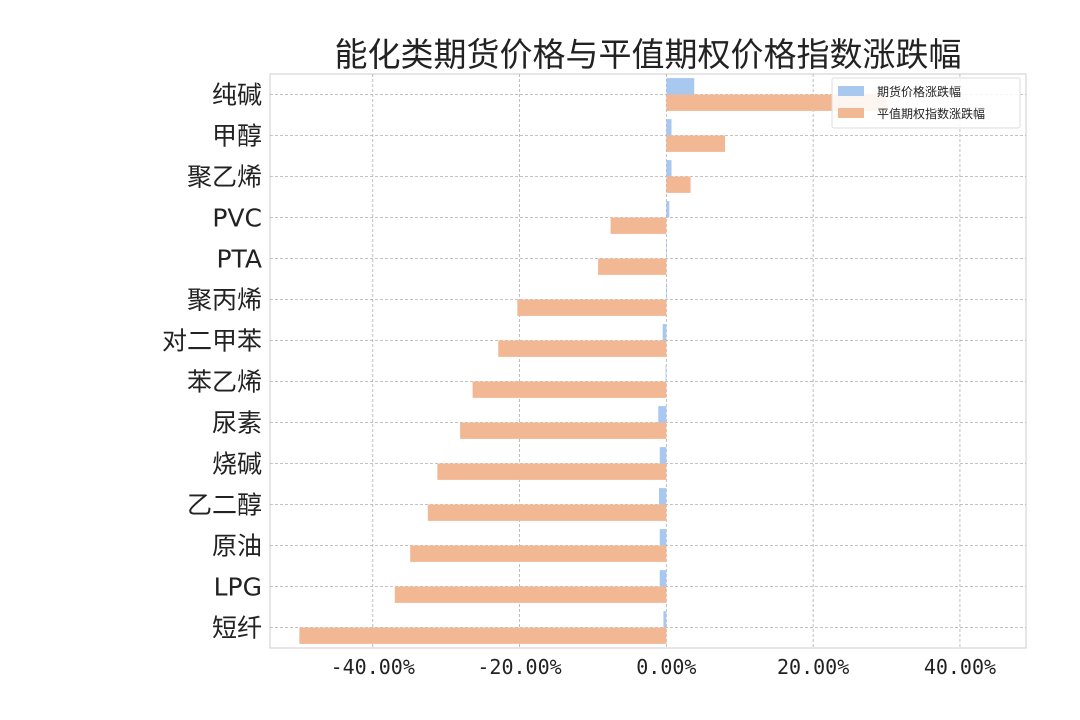 This screenshot has width=1080, height=720. I want to click on x-tick-label: -40.00%, so click(373, 667).